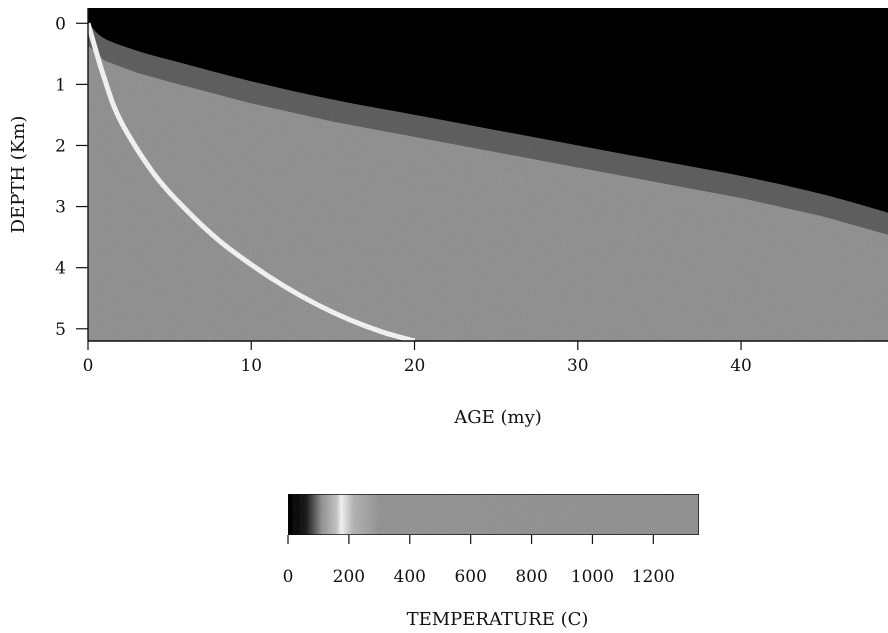  Describe the element at coordinates (251, 366) in the screenshot. I see `x-tick-label: 10` at that location.